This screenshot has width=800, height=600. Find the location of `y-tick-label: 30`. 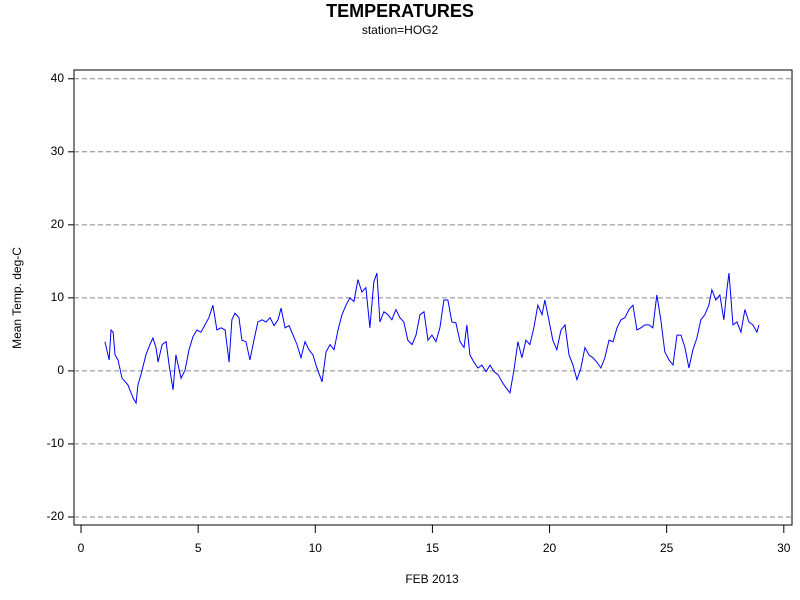

y-tick-label: 30 is located at coordinates (58, 151).